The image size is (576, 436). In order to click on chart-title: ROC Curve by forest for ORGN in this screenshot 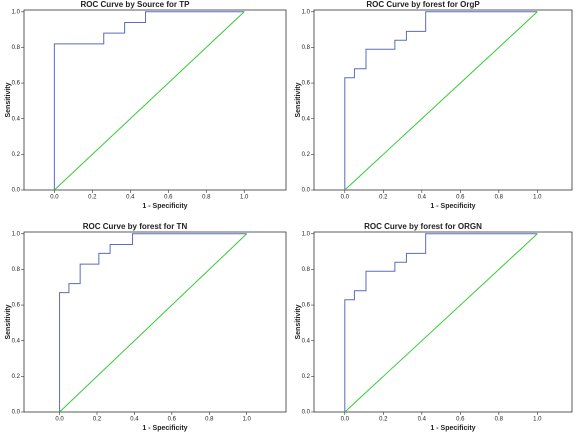, I will do `click(423, 226)`.